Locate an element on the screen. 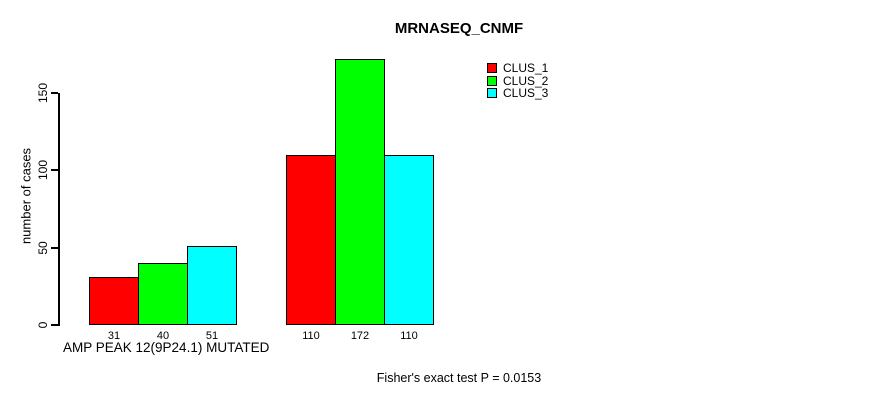 The height and width of the screenshot is (400, 890). legend: CLUS_1 CLUS_2 CLUS_3 is located at coordinates (518, 81).